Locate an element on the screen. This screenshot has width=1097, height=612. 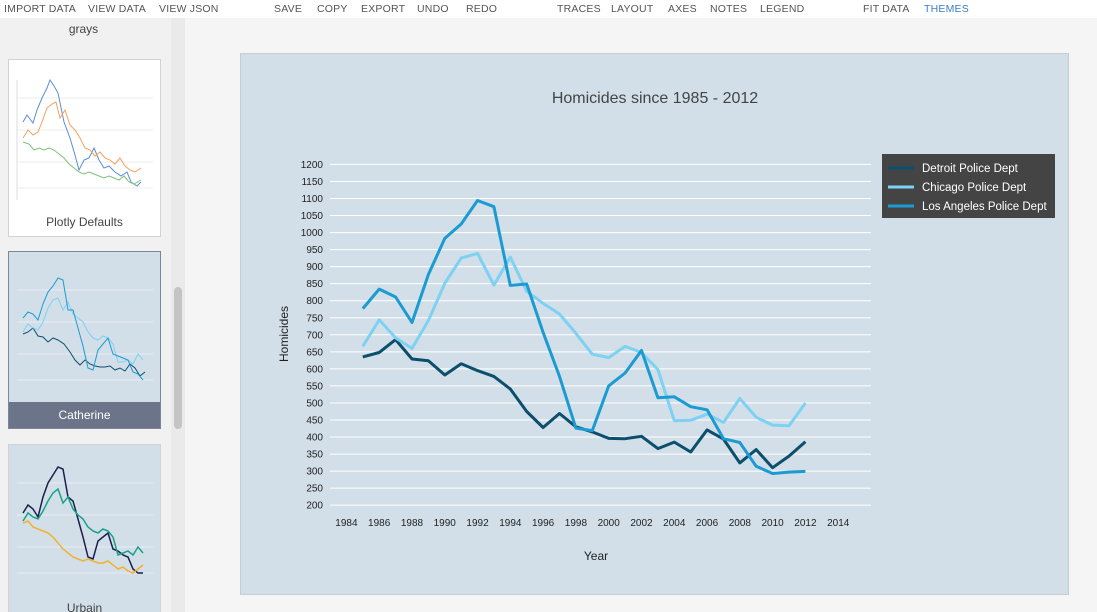
notes-tab: NOTES is located at coordinates (729, 9).